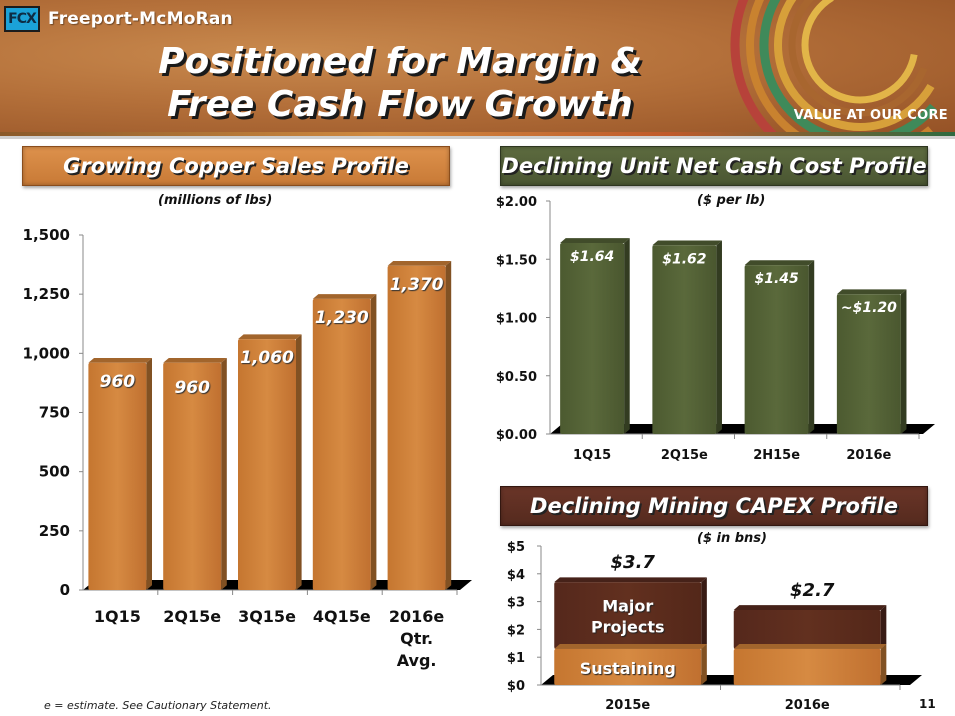 This screenshot has height=716, width=955. I want to click on page-number: 11, so click(927, 704).